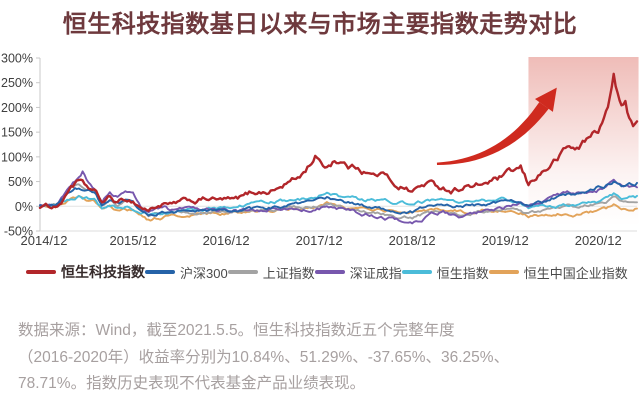  I want to click on svg-text: 2014/12, so click(44, 240).